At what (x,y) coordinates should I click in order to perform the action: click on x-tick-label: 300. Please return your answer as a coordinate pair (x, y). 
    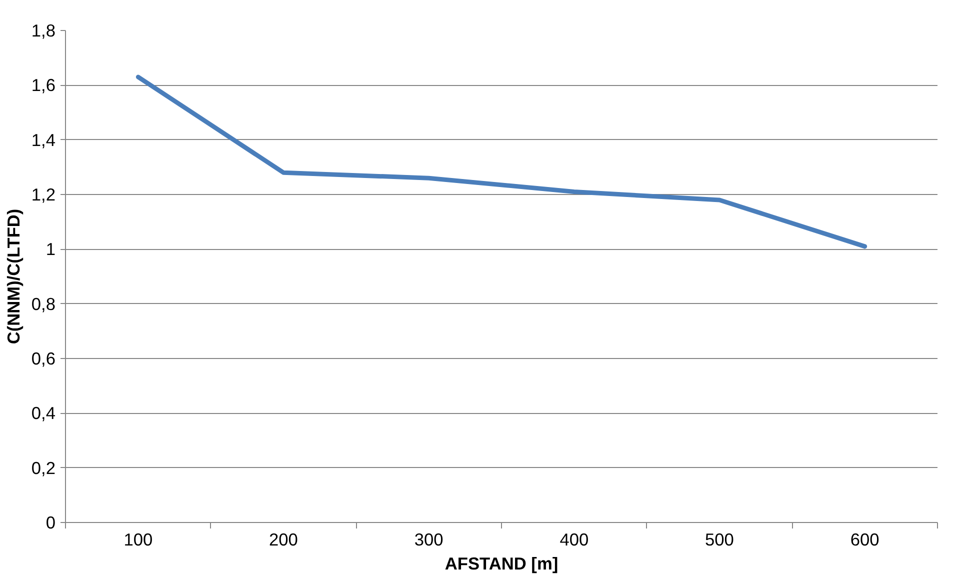
    Looking at the image, I should click on (429, 540).